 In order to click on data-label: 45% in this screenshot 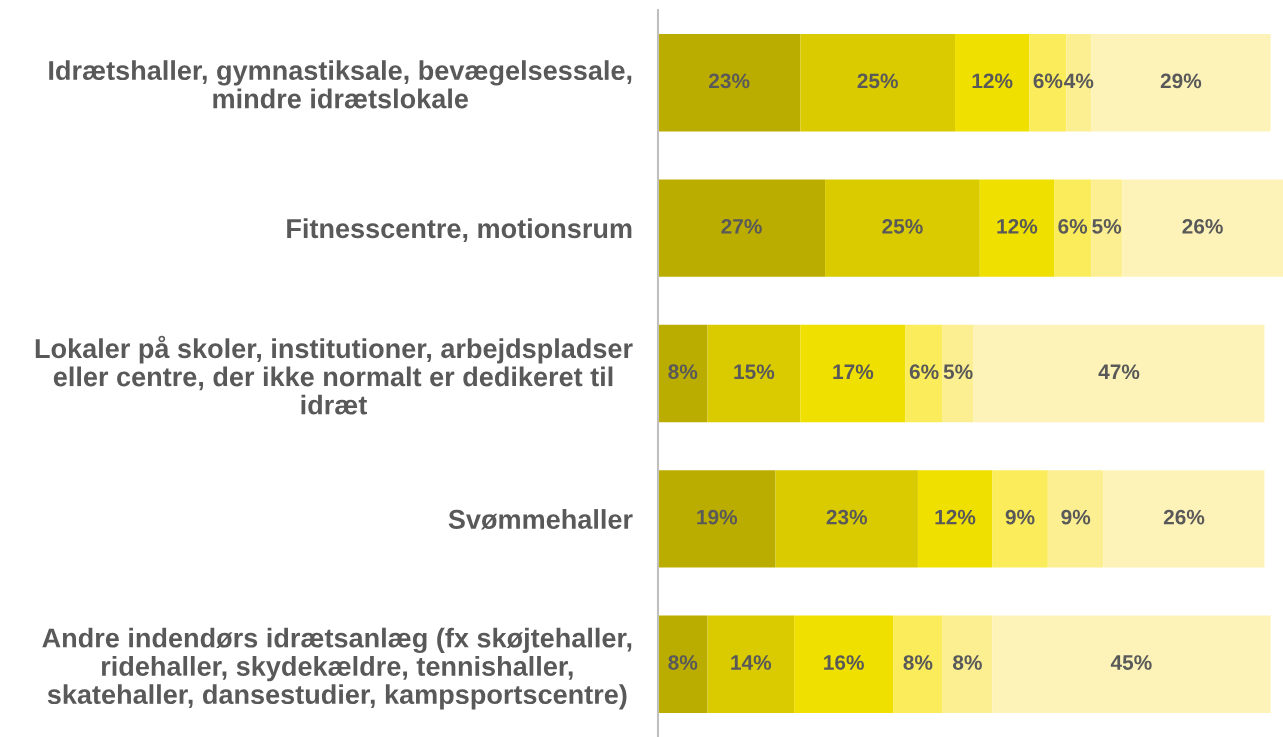, I will do `click(1131, 662)`.